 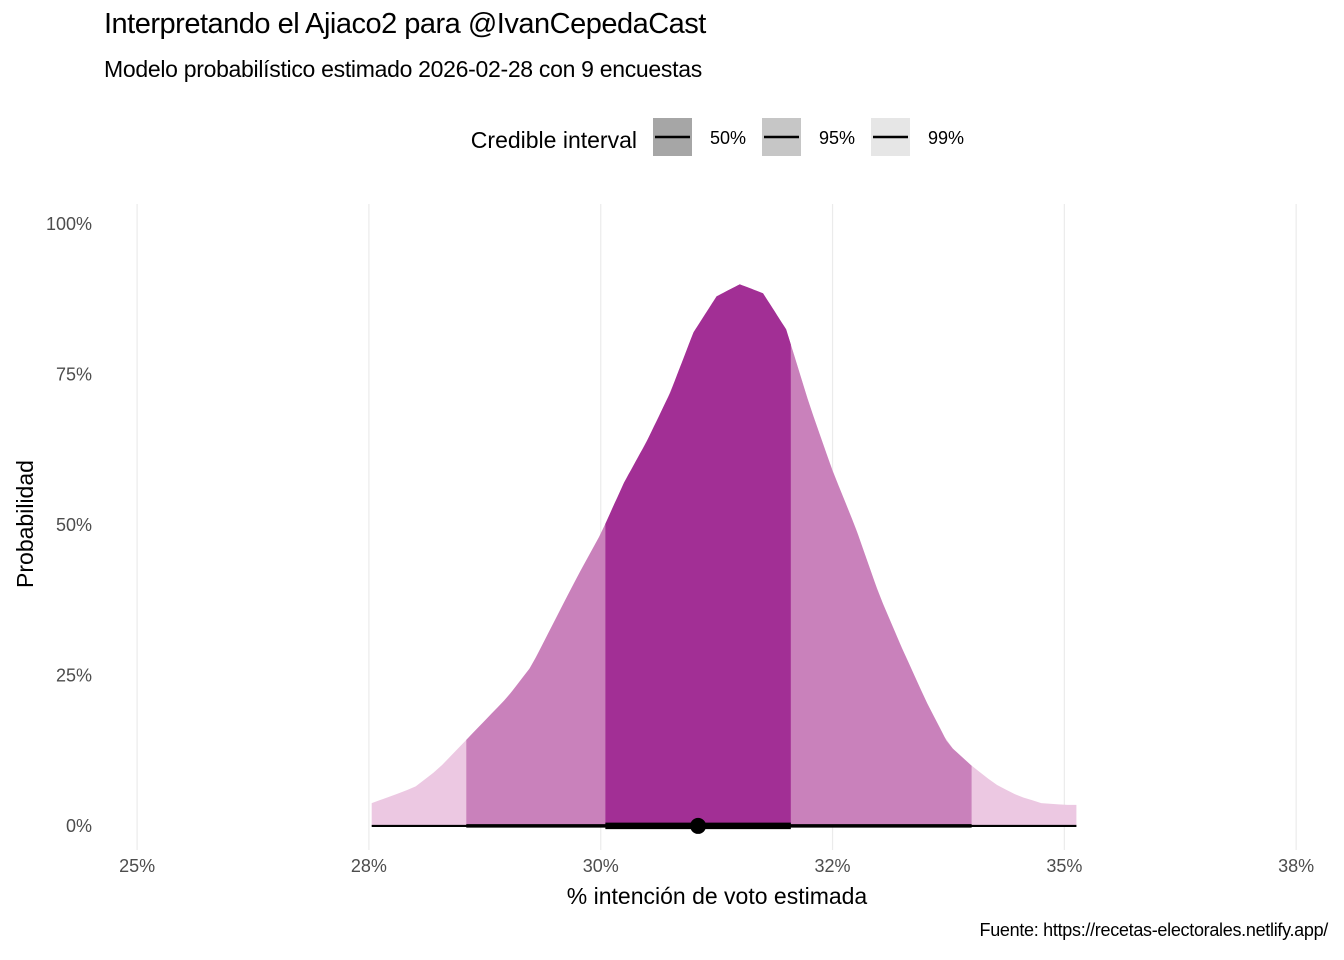 What do you see at coordinates (716, 866) in the screenshot?
I see `x-axis-ticks: 25% 28% 30% 32% 35% 38%` at bounding box center [716, 866].